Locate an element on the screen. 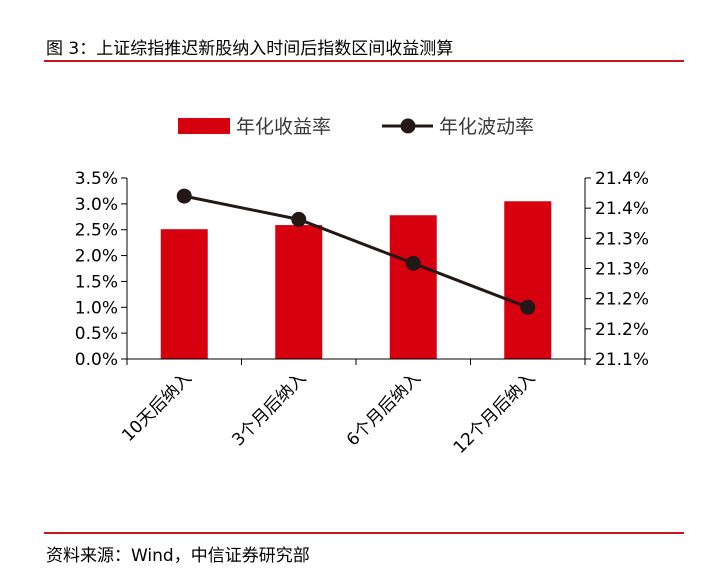 The image size is (703, 574). left-tick-label: 2.0% is located at coordinates (96, 257).